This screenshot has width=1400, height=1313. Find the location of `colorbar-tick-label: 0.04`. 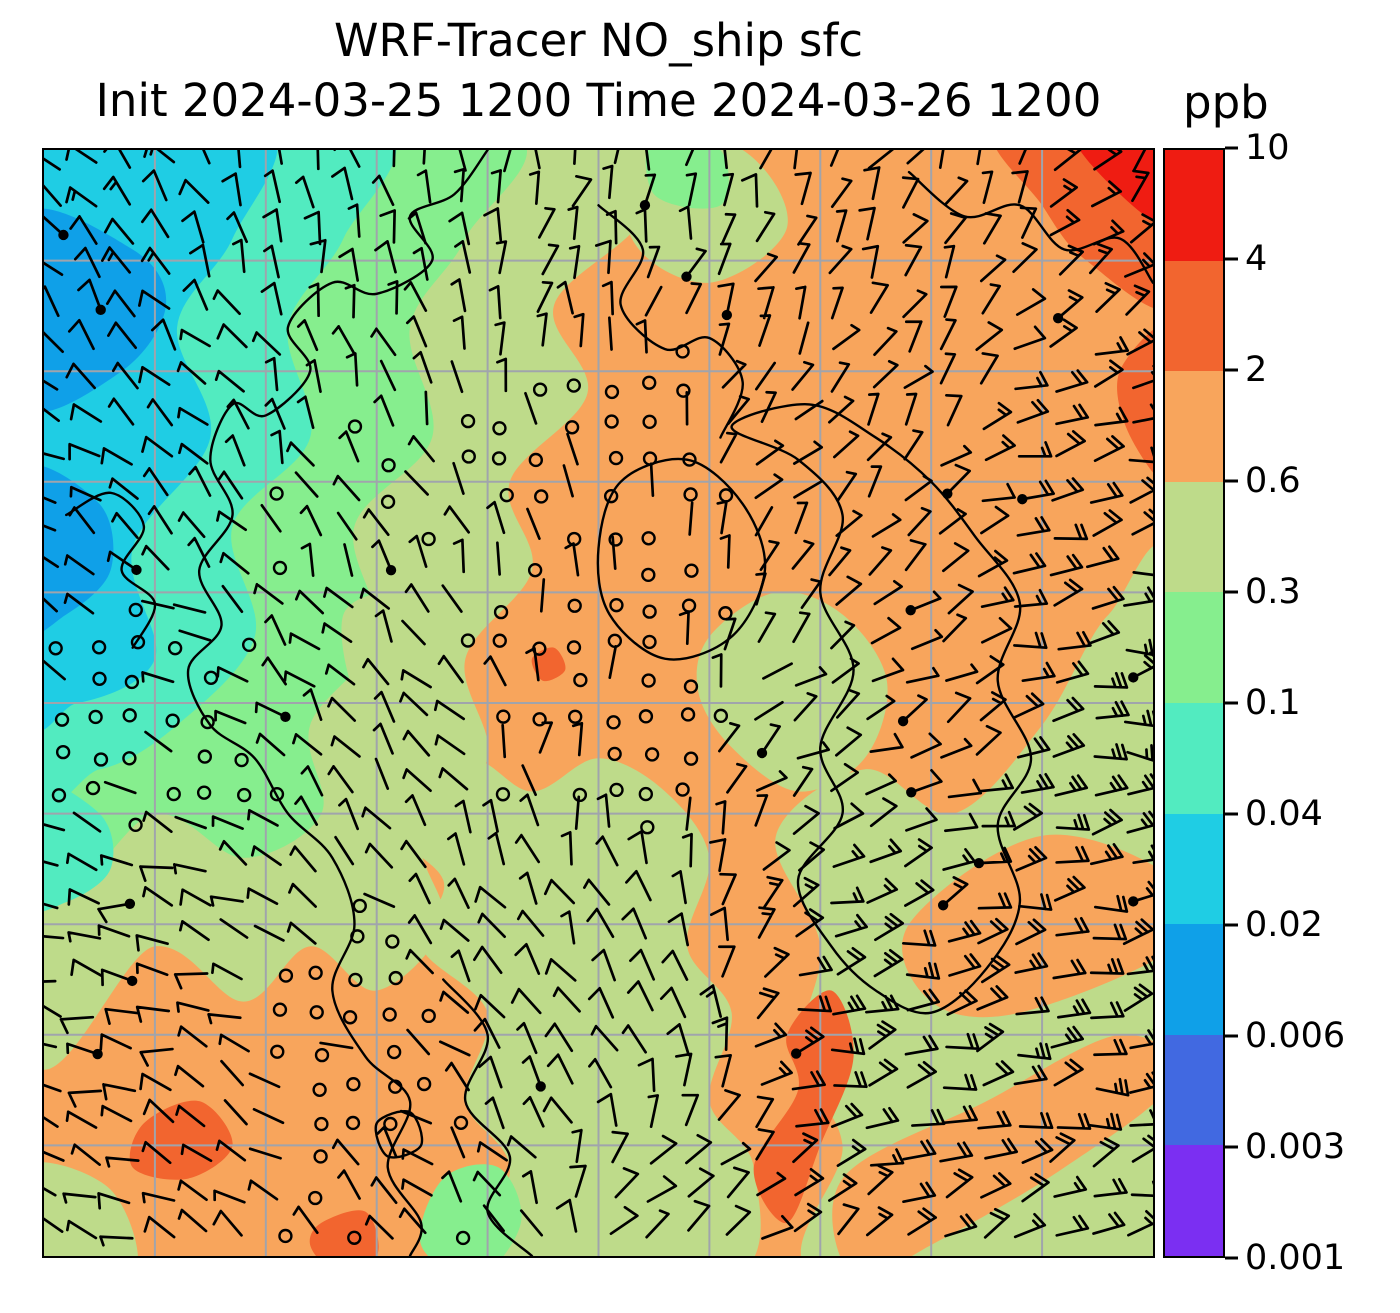

colorbar-tick-label: 0.04 is located at coordinates (1284, 814).